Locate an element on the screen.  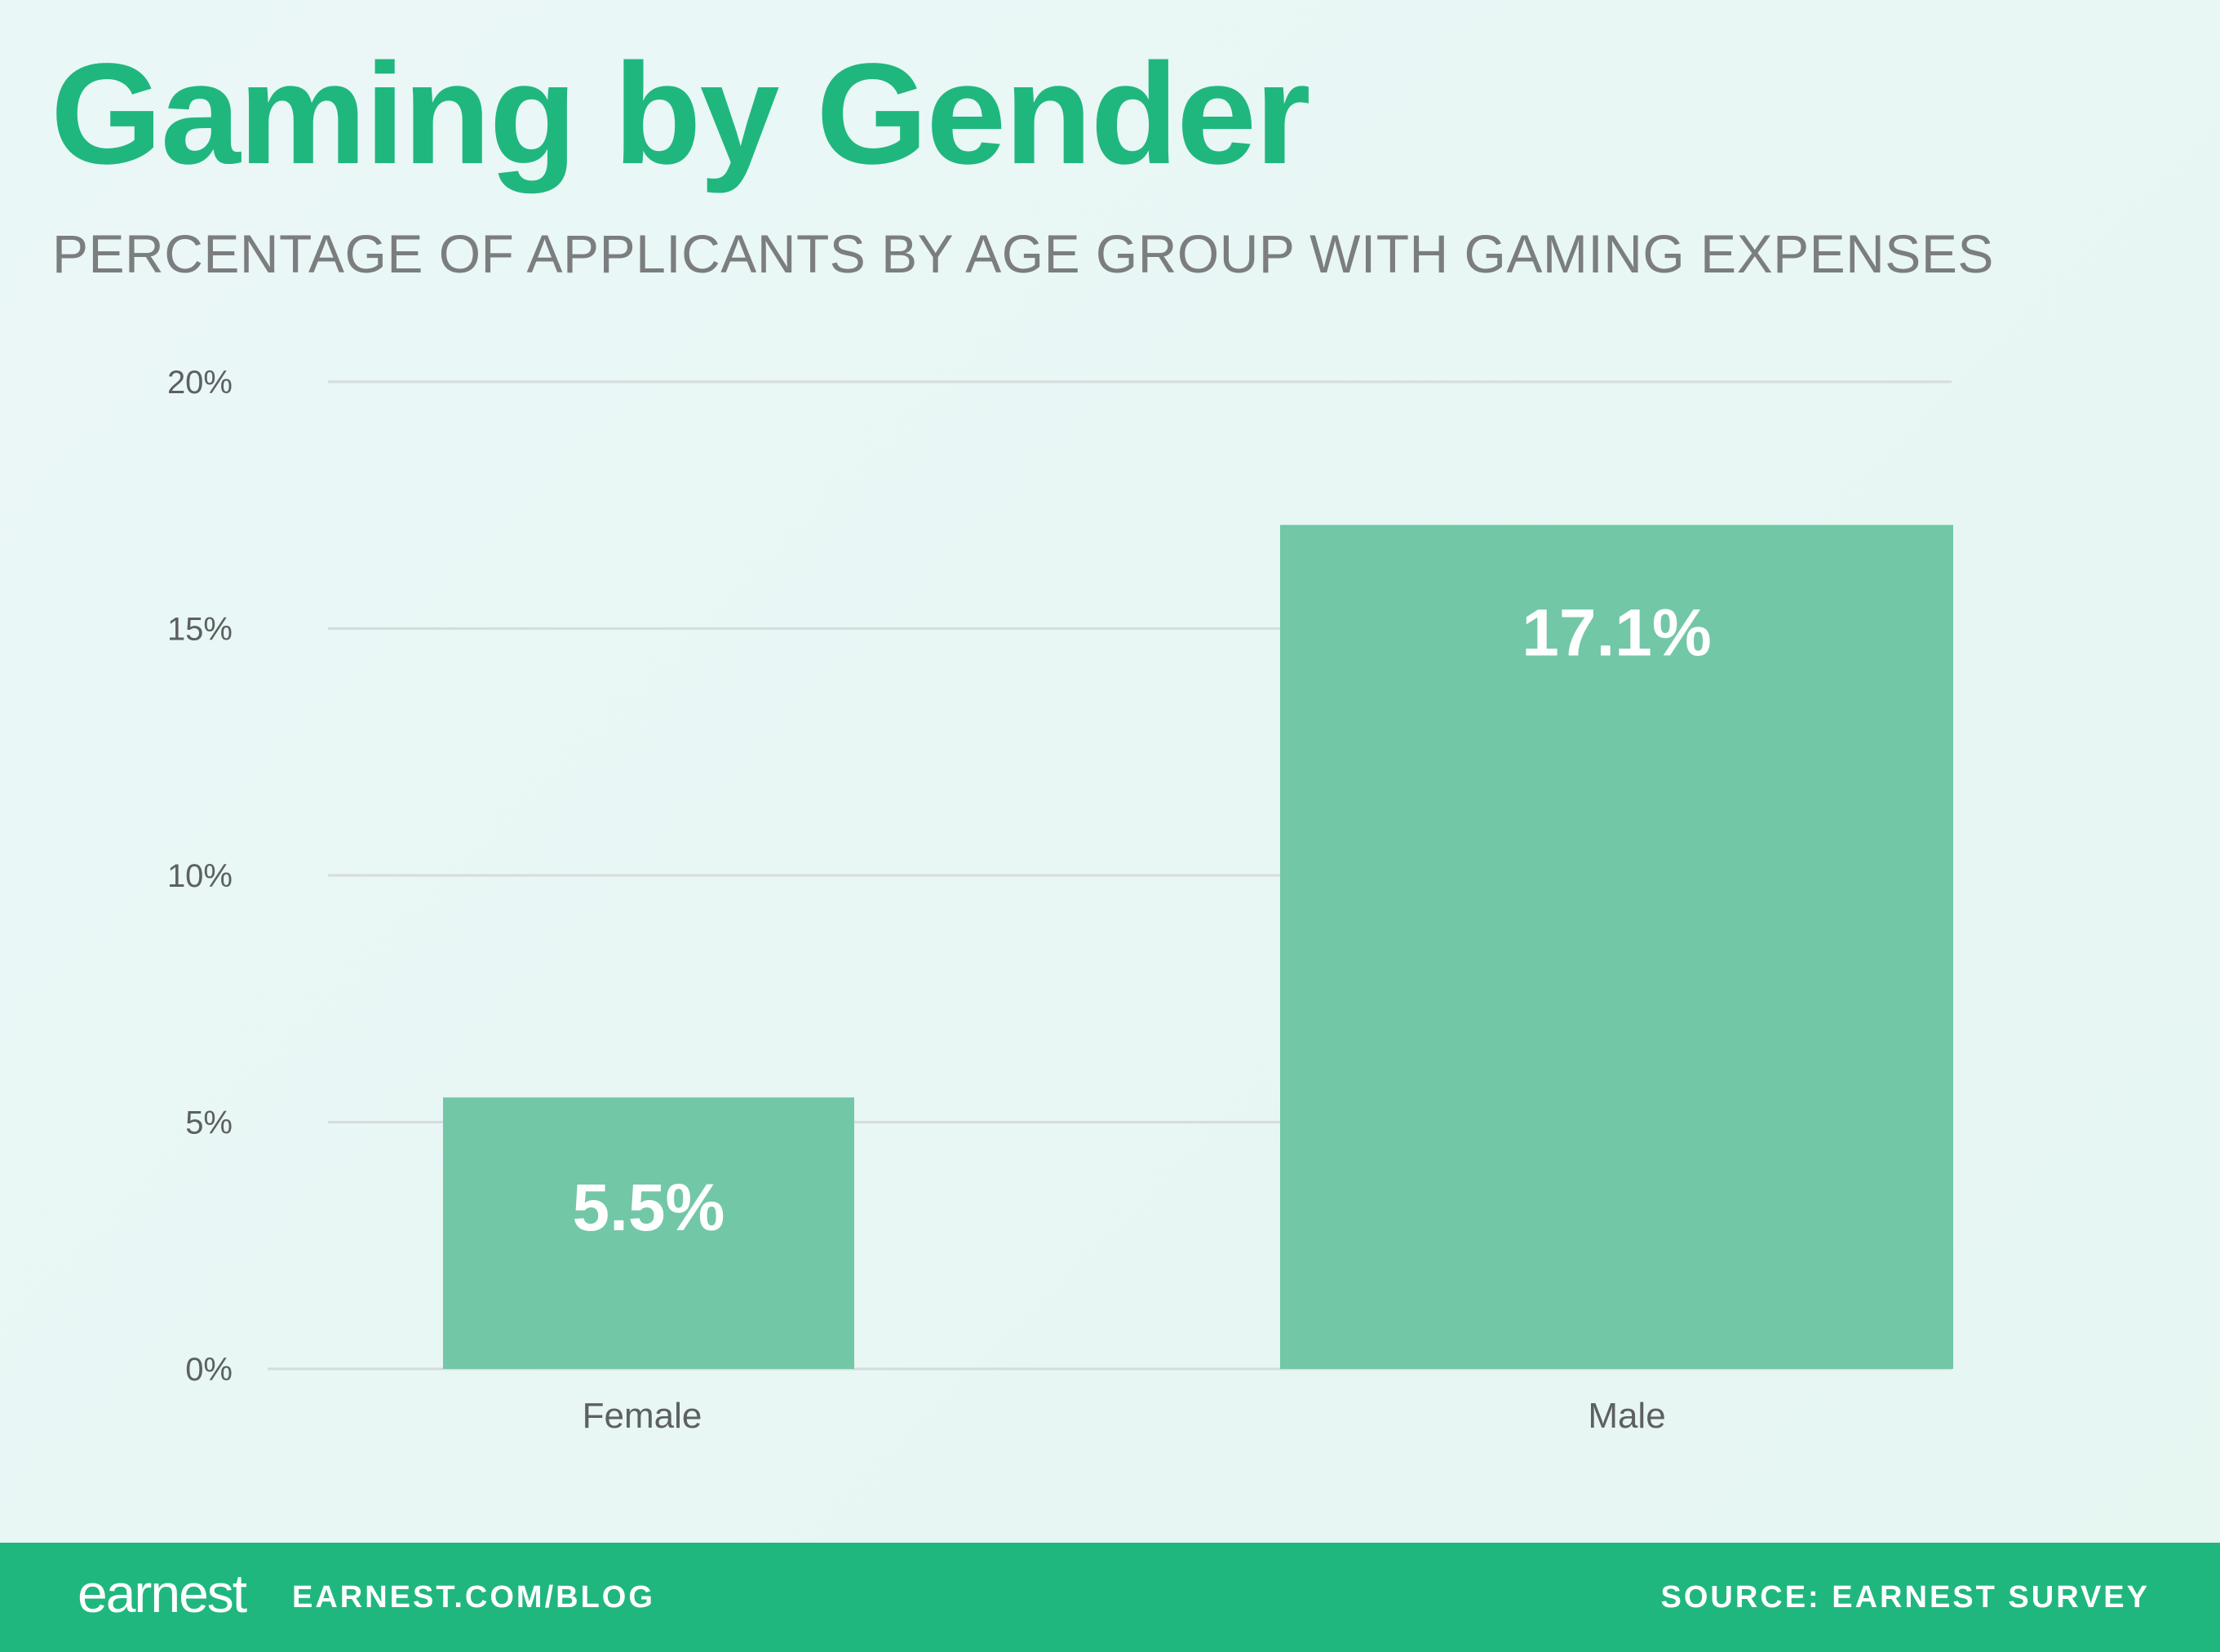
y-tick-label: 5% is located at coordinates (209, 1123).